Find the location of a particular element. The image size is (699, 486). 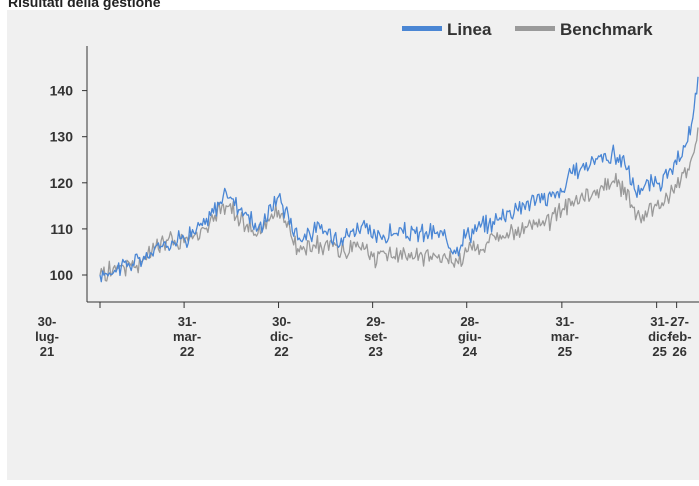

legend: Linea Benchmark is located at coordinates (527, 29).